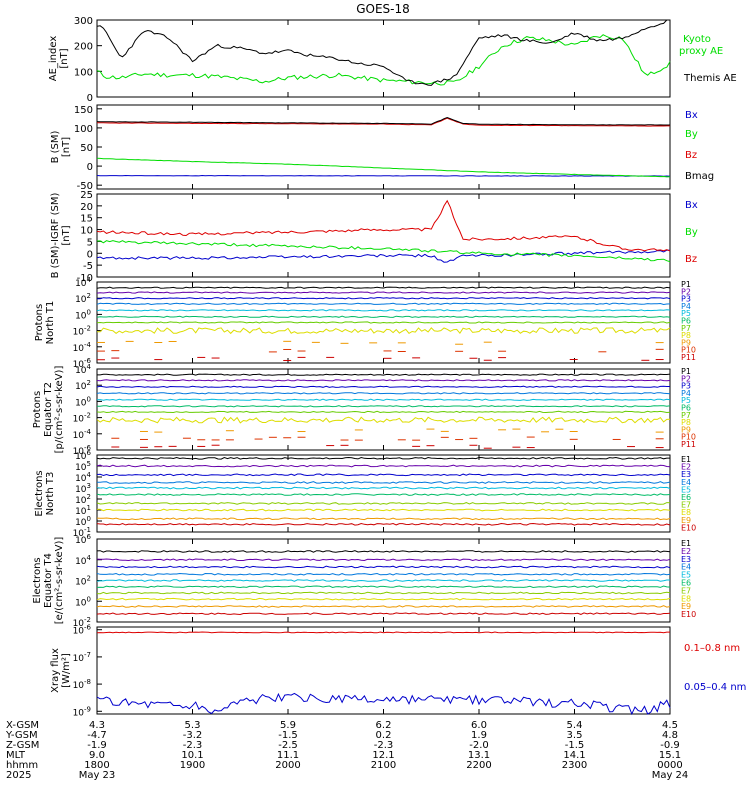 The height and width of the screenshot is (804, 750). What do you see at coordinates (383, 322) in the screenshot?
I see `series-line-protons_t1-p7` at bounding box center [383, 322].